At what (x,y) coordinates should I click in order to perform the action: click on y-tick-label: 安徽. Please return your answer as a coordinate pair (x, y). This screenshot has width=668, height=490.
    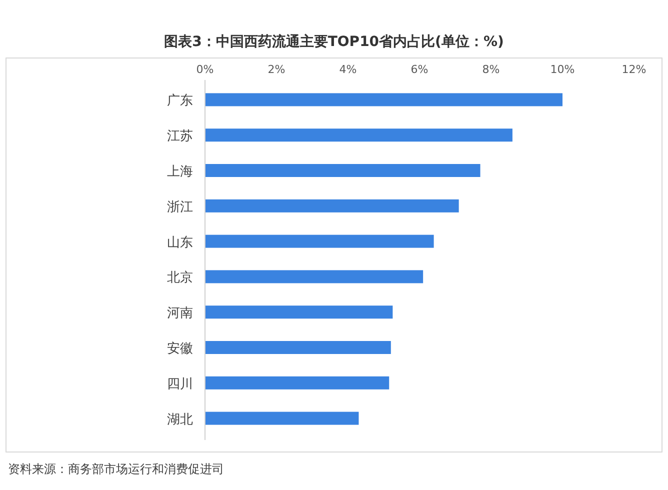
    Looking at the image, I should click on (180, 348).